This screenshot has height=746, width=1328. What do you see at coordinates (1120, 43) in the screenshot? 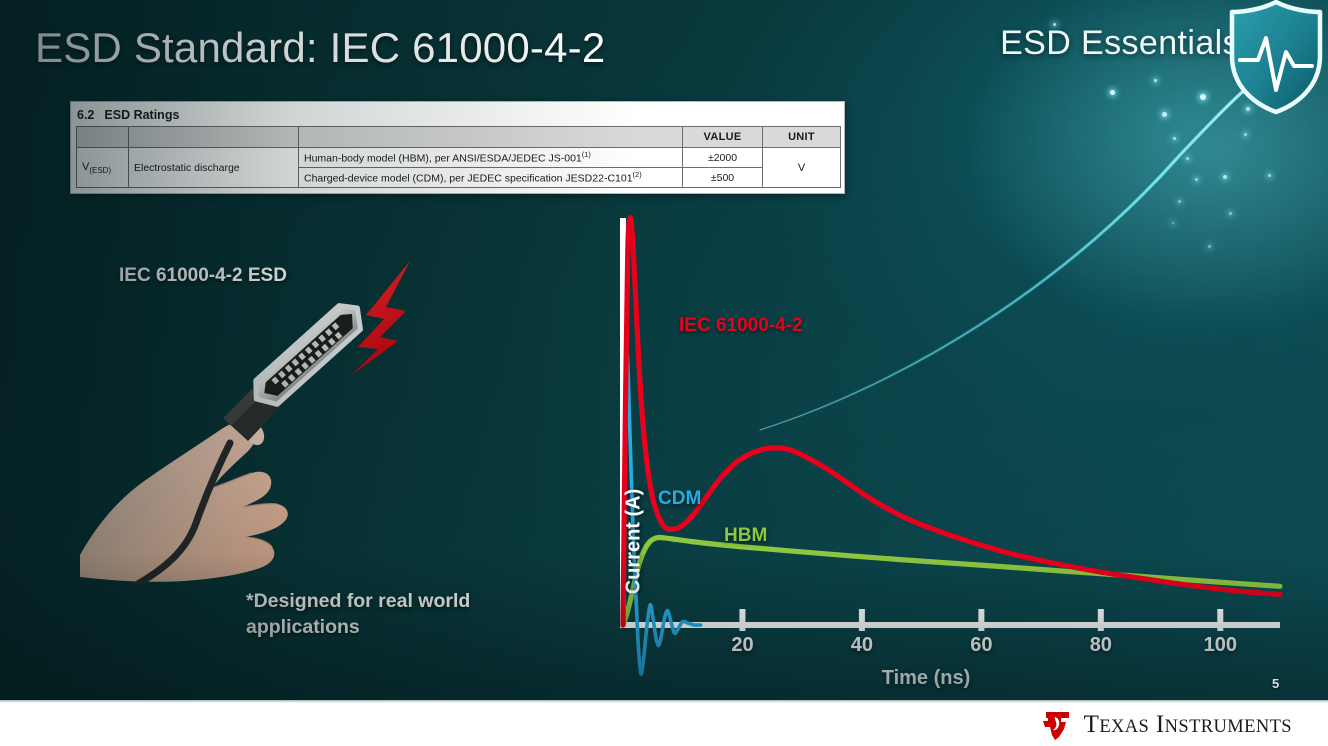
I see `brand-label: ESD Essentials` at bounding box center [1120, 43].